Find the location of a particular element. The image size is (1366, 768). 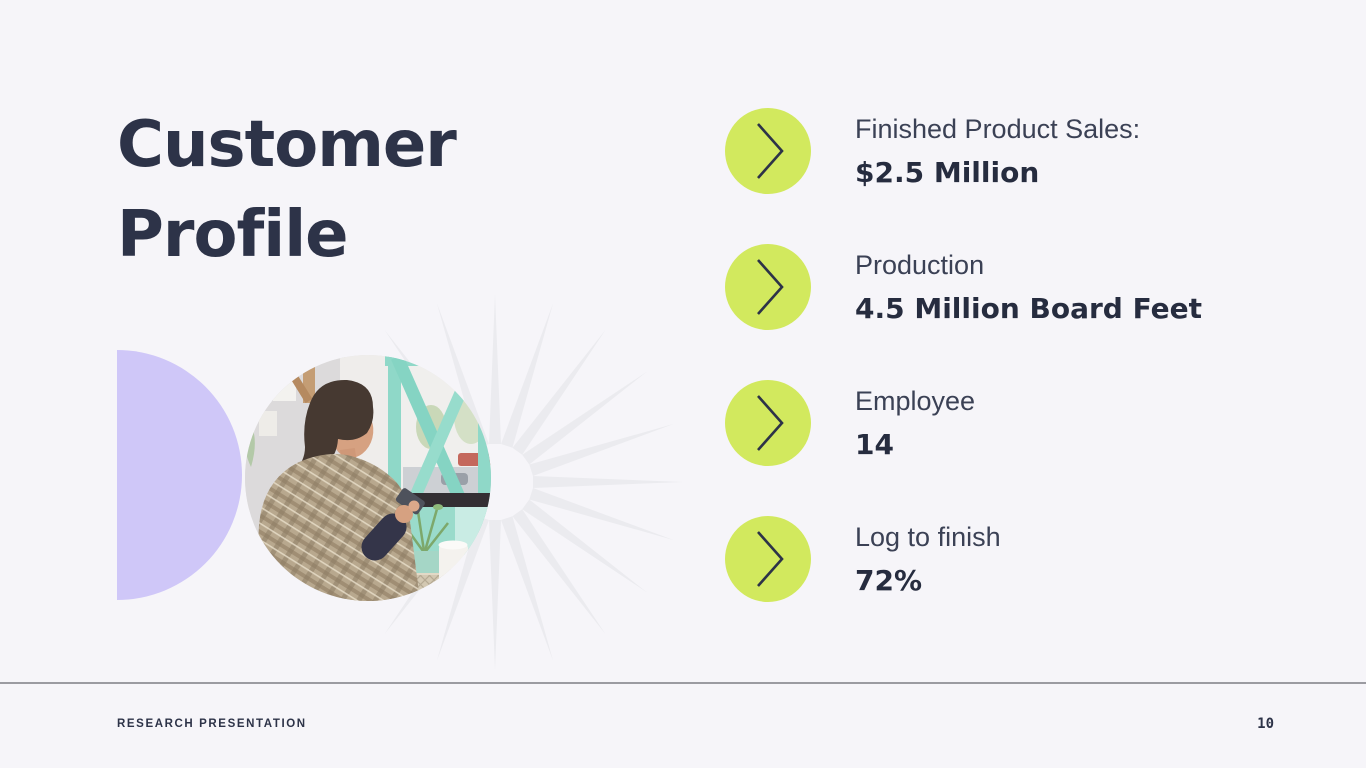

page-number: 10 is located at coordinates (1265, 724).